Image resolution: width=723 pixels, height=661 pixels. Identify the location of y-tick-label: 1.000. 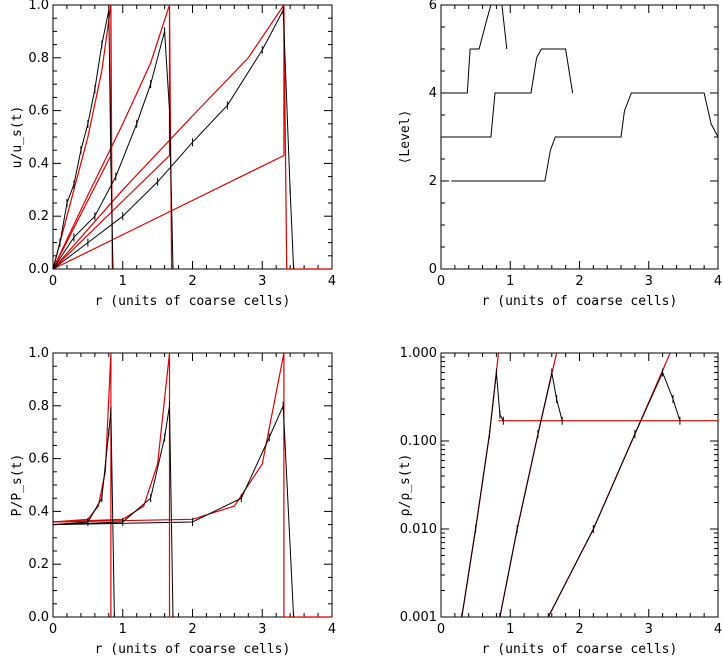
(418, 353).